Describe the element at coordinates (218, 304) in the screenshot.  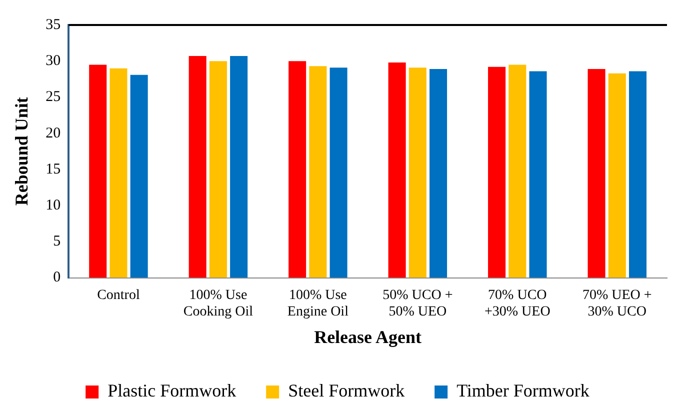
I see `x-tick-label: 100% Use Cooking Oil` at that location.